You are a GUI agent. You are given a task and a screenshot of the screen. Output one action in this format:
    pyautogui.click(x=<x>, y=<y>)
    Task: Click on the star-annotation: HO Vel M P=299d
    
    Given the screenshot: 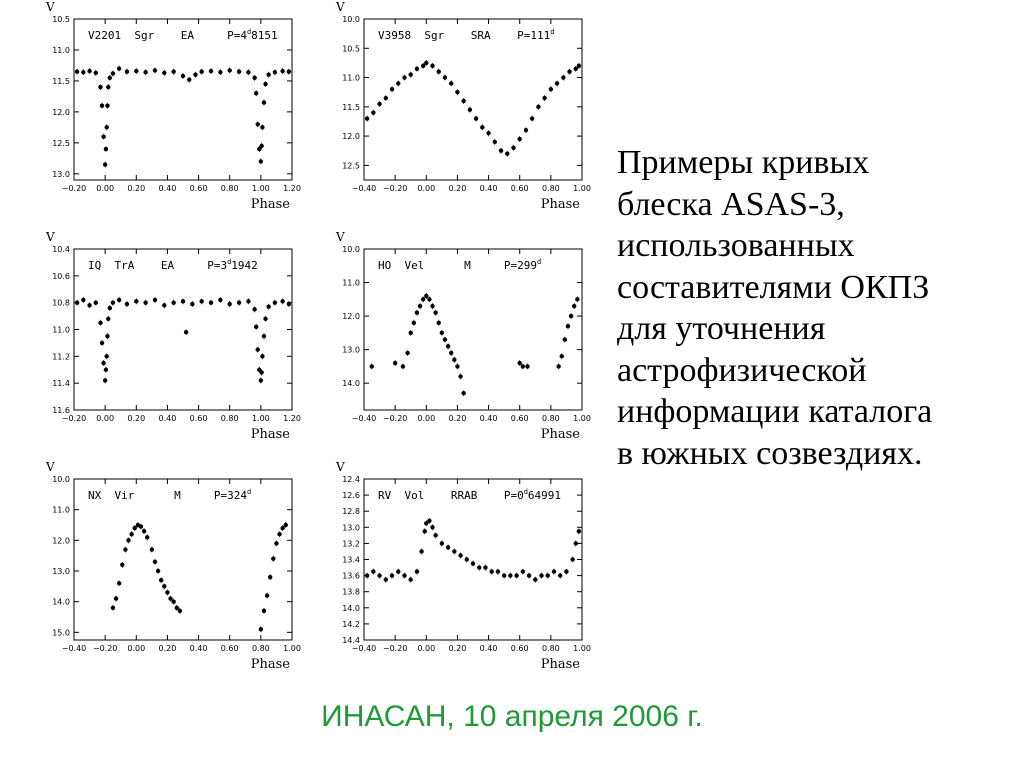 What is the action you would take?
    pyautogui.click(x=459, y=265)
    